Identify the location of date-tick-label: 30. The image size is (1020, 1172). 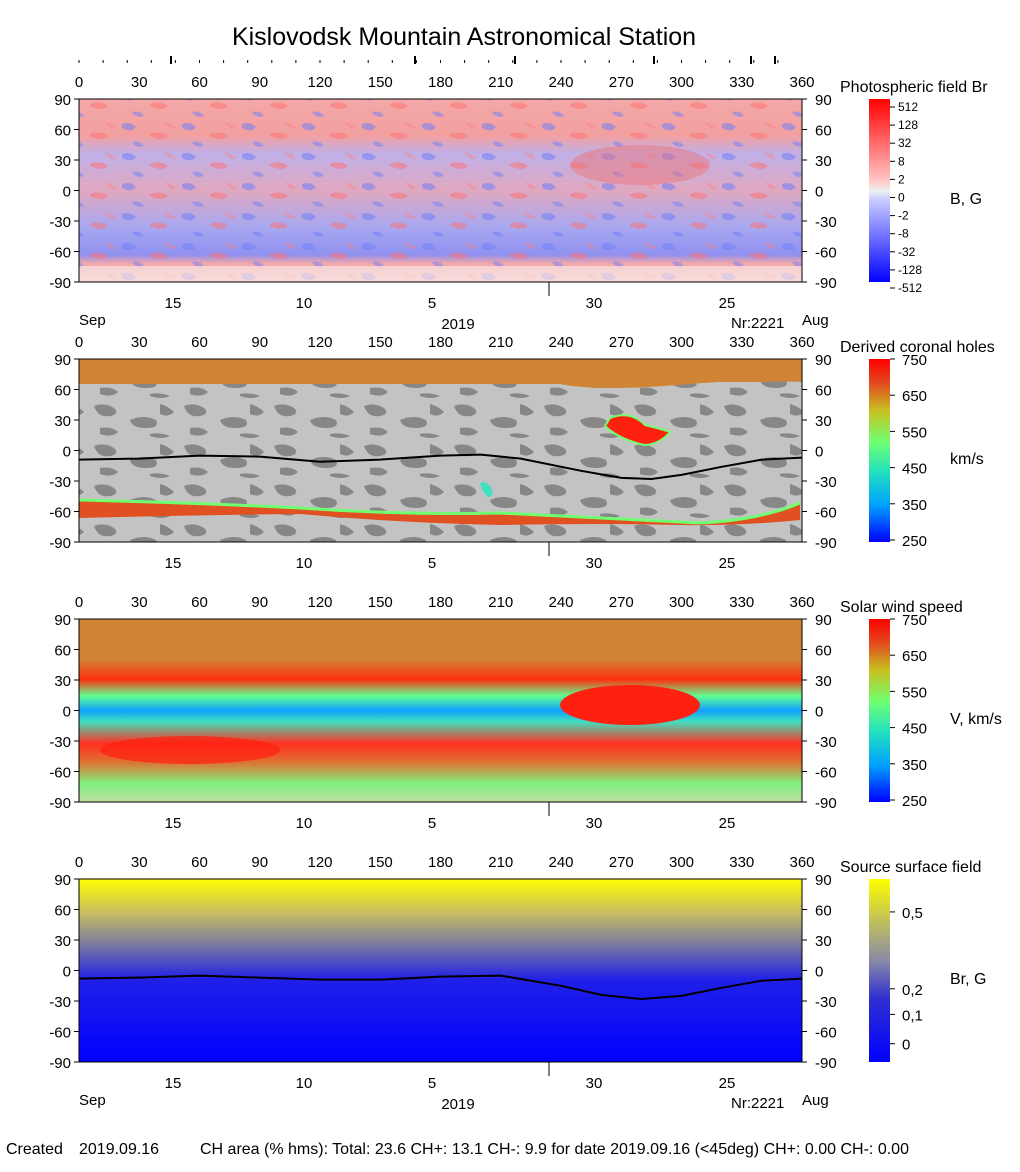
(594, 563).